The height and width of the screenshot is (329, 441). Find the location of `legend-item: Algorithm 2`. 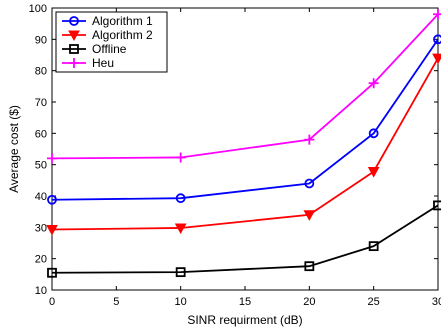

legend-item: Algorithm 2 is located at coordinates (107, 35).